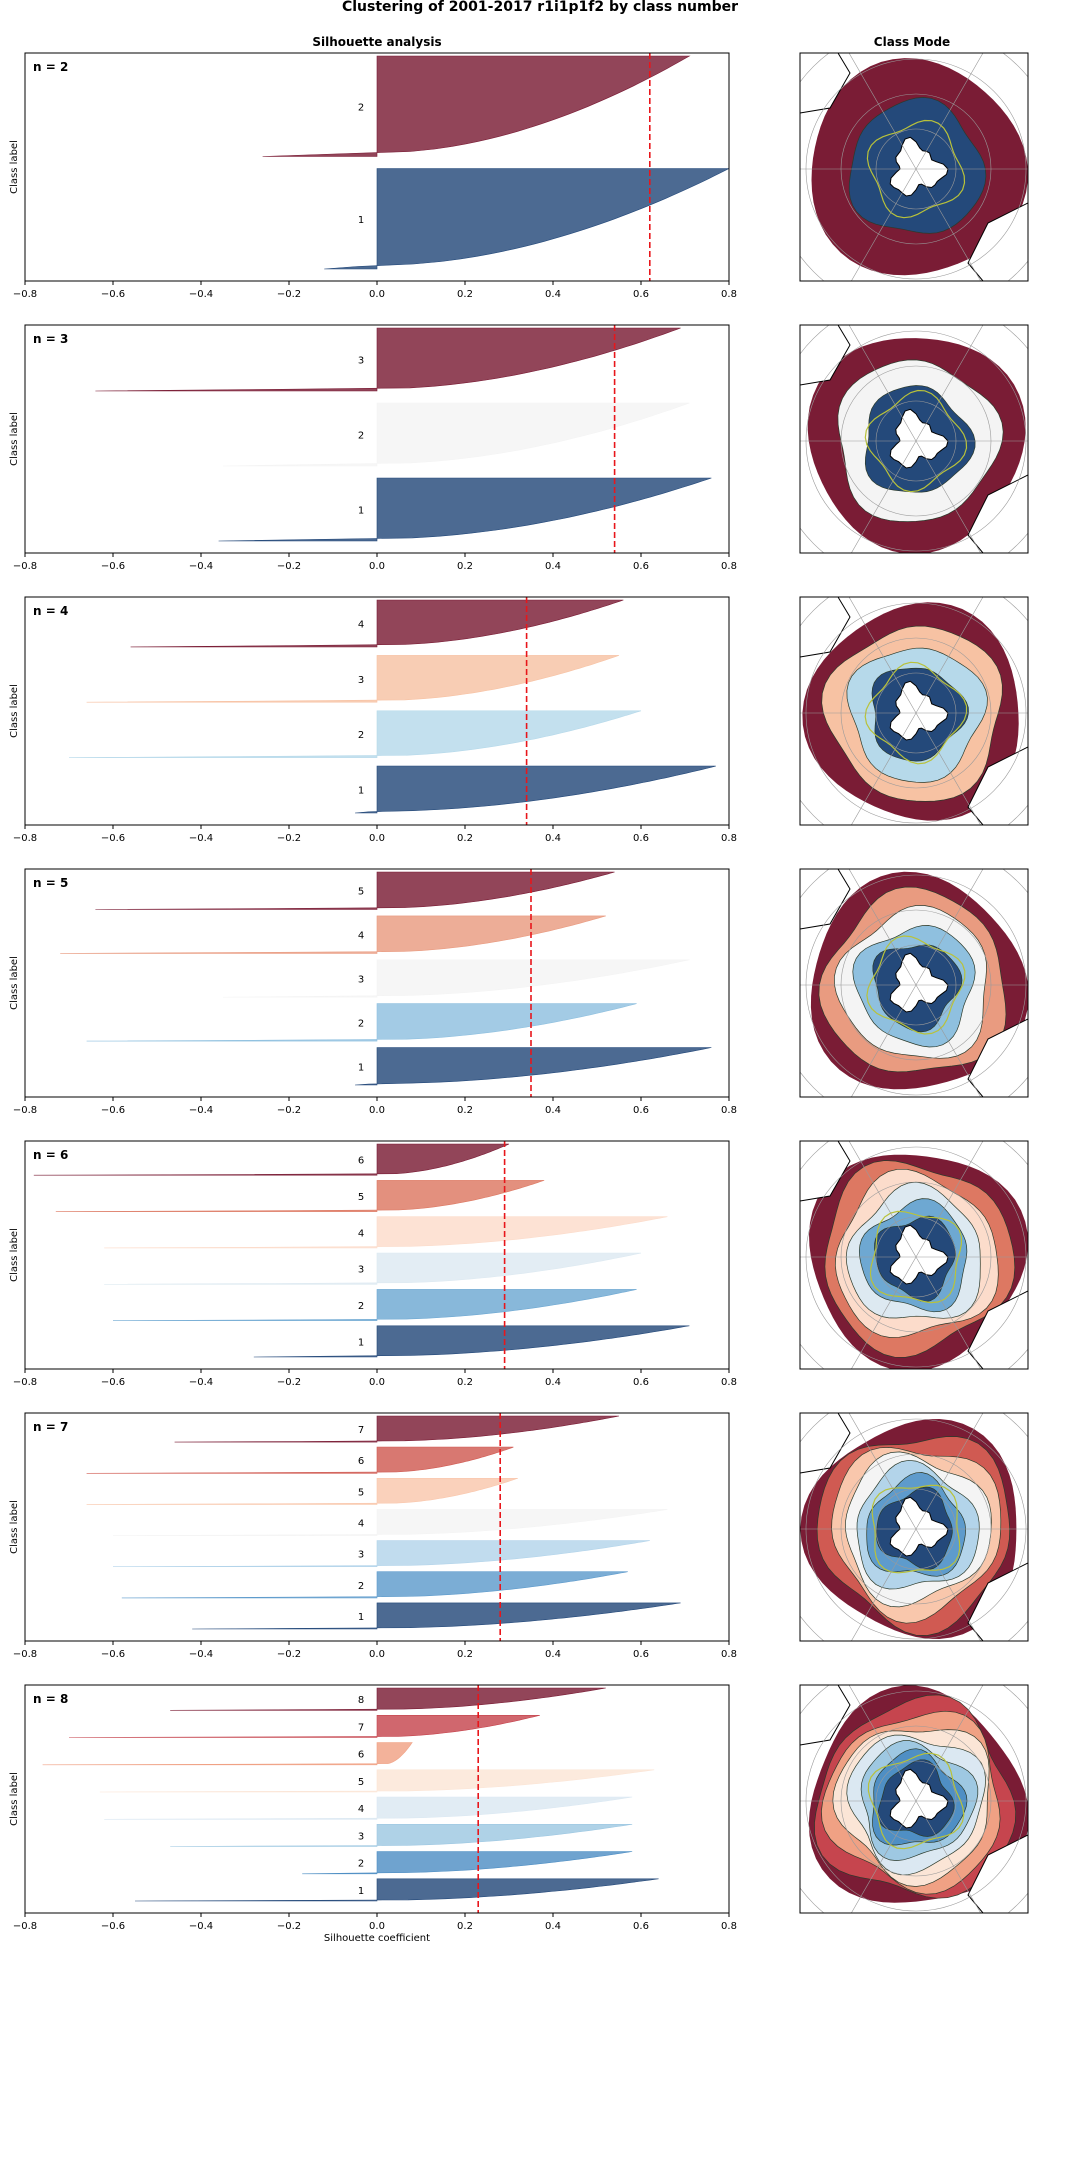 The height and width of the screenshot is (2160, 1080). What do you see at coordinates (50, 339) in the screenshot?
I see `panel-title: n = 3` at bounding box center [50, 339].